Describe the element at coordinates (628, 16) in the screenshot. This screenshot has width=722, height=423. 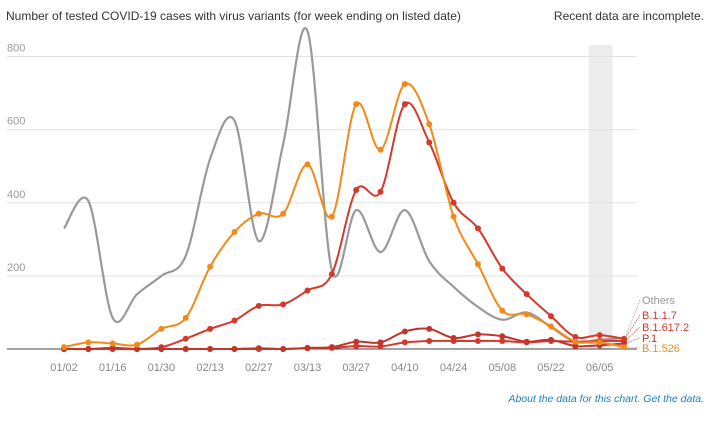
I see `incomplete-data-note: Recent data are incomplete.` at that location.